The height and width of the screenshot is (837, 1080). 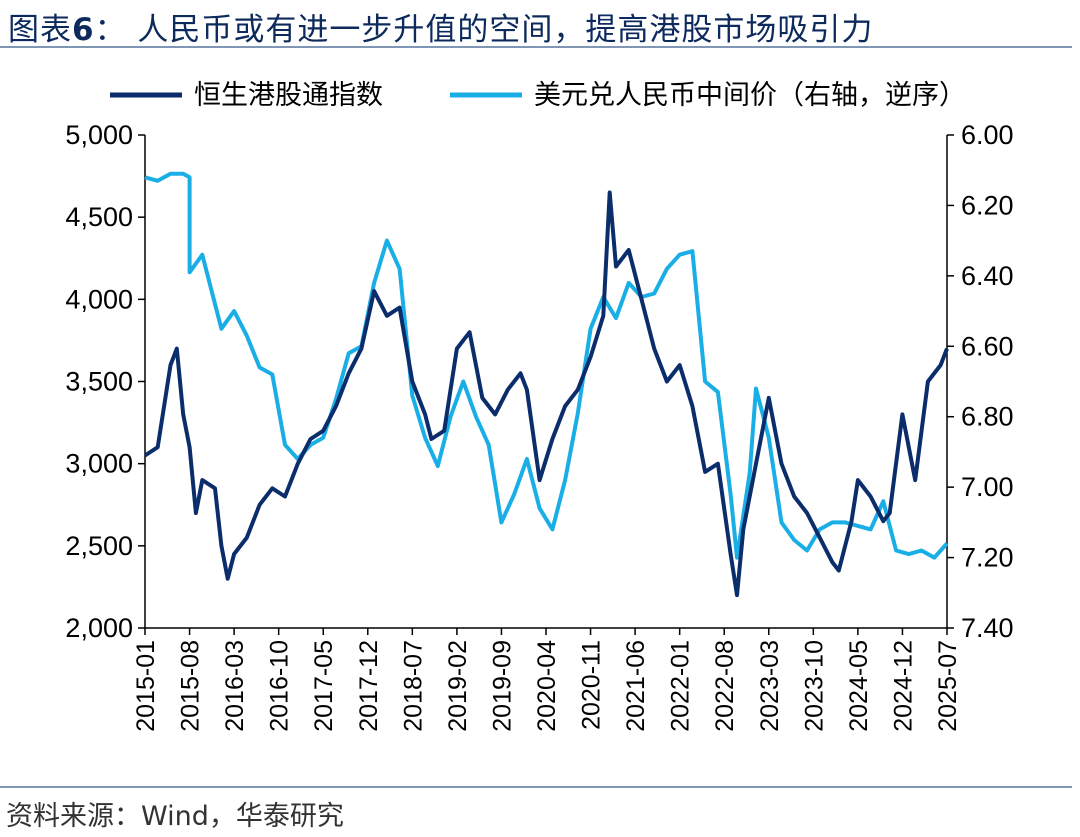 What do you see at coordinates (99, 217) in the screenshot?
I see `y-left-tick-label: 4,500` at bounding box center [99, 217].